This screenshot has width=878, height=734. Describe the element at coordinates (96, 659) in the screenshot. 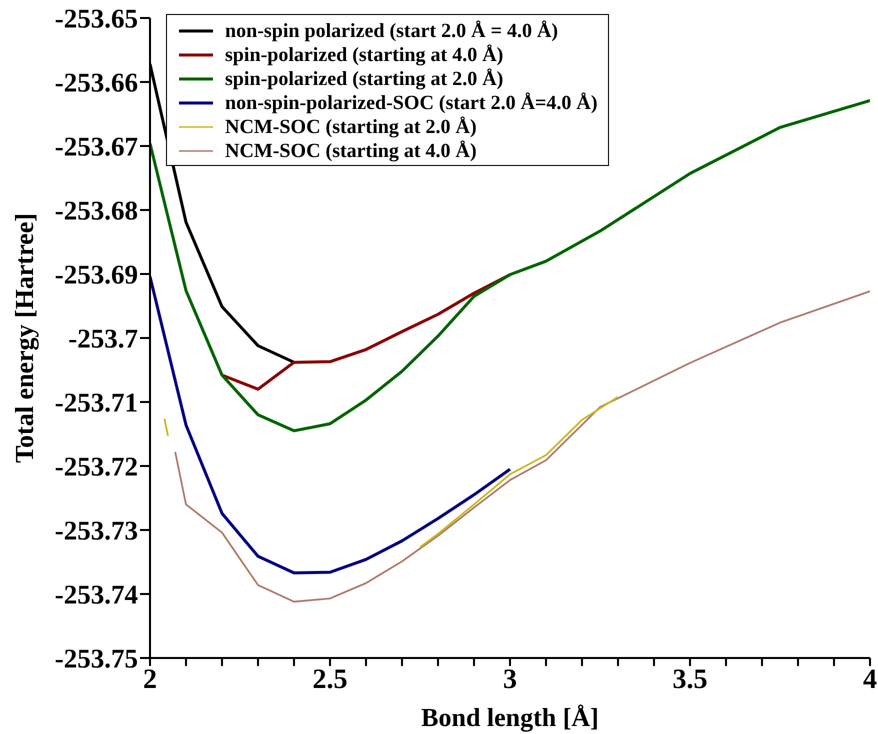

I see `y-tick-label: -253.75` at that location.